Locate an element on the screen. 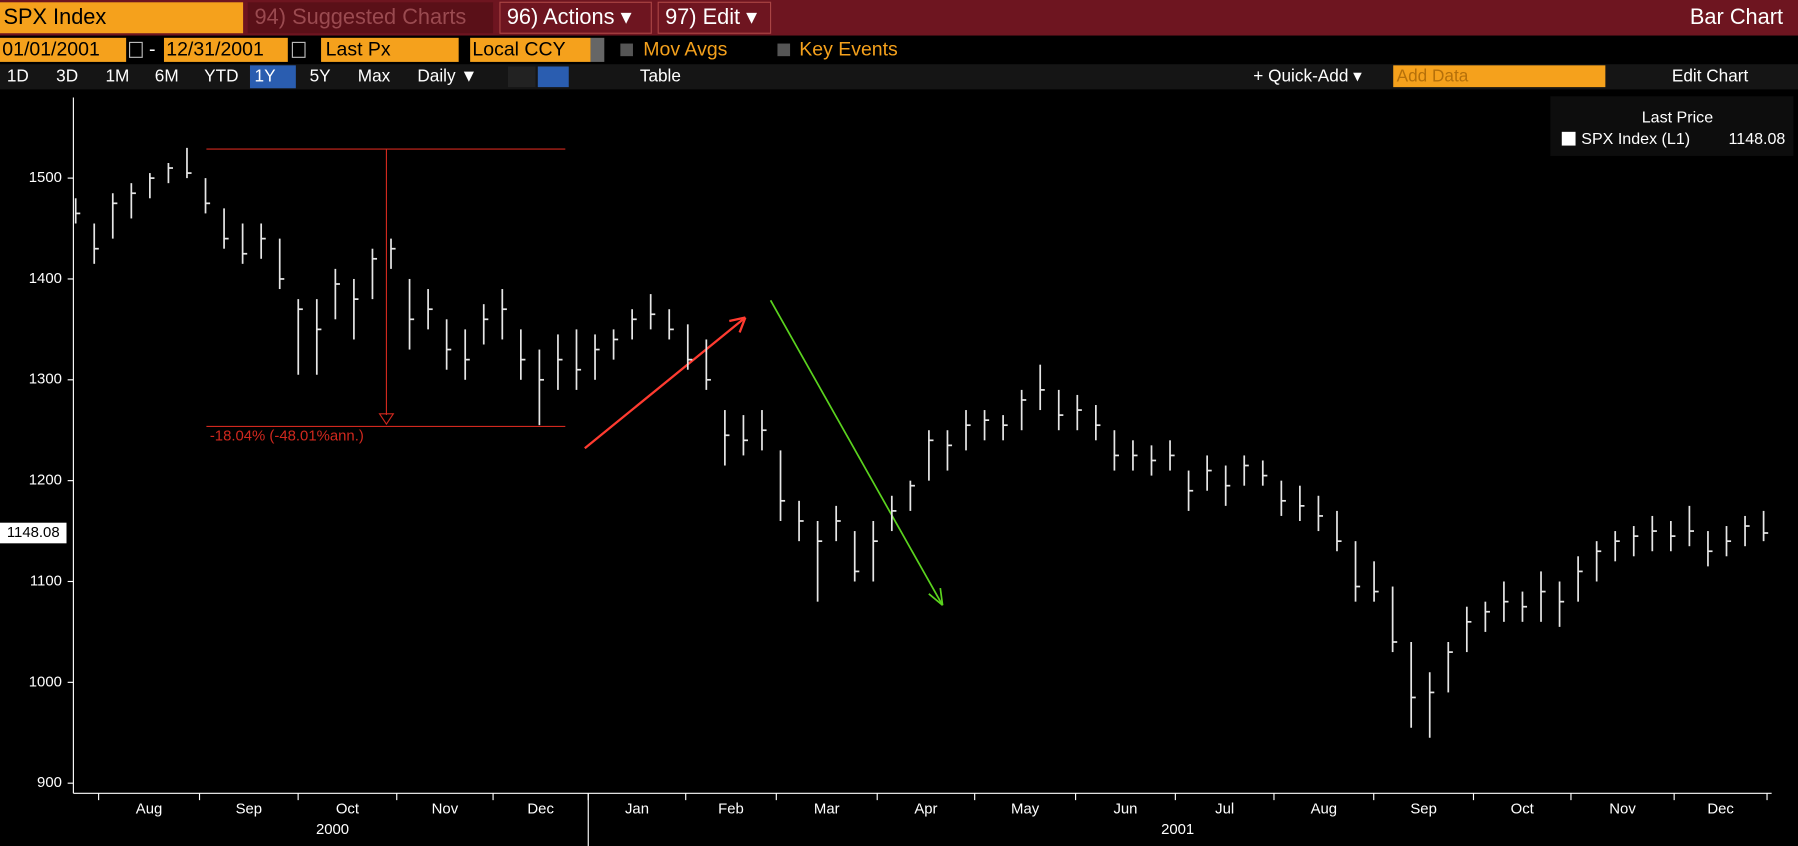 Image resolution: width=1798 pixels, height=846 pixels. period-button: 6M is located at coordinates (167, 75).